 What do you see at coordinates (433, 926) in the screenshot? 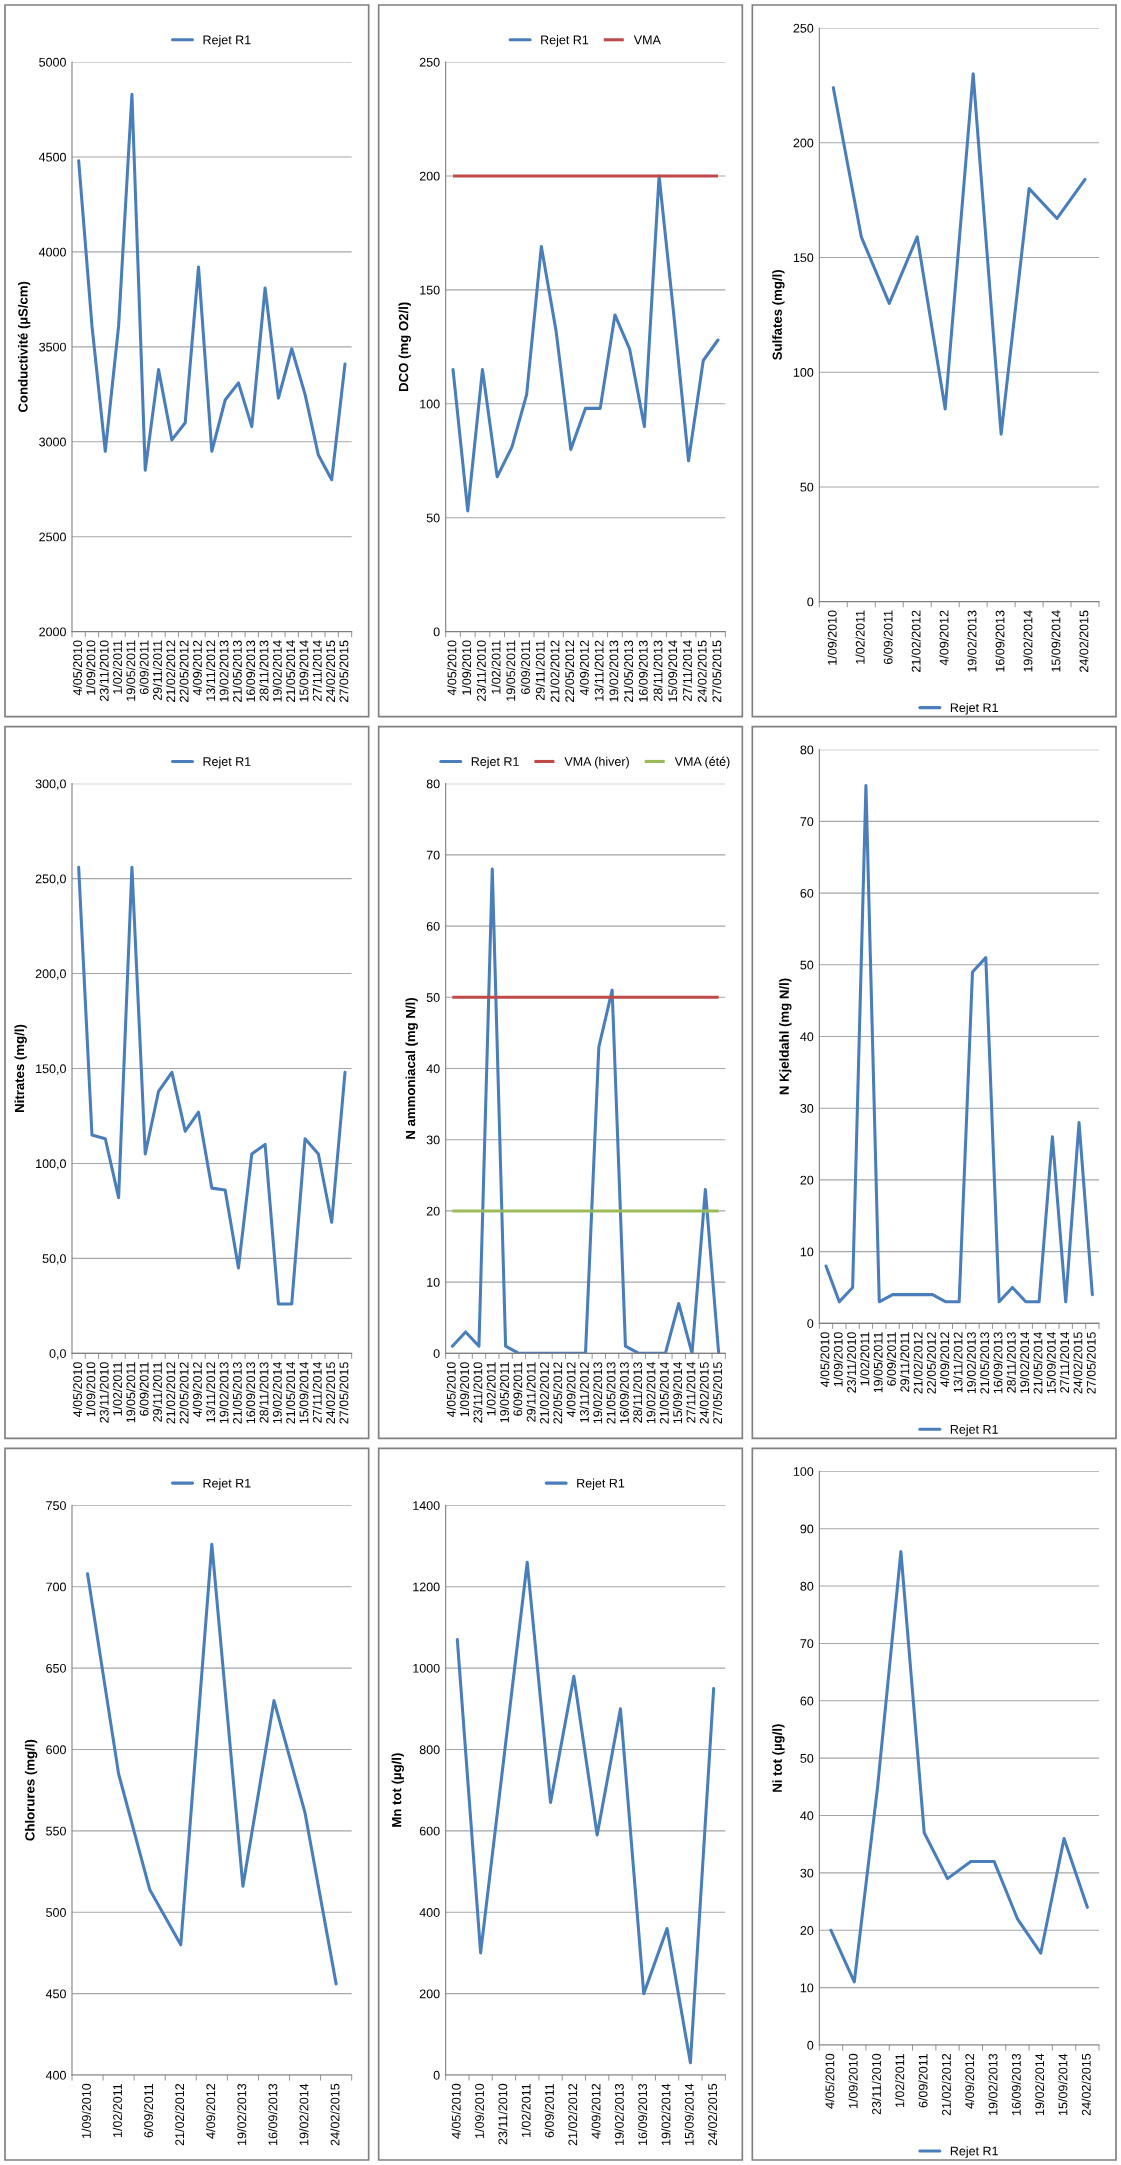
I see `y-tick-label: 60` at bounding box center [433, 926].